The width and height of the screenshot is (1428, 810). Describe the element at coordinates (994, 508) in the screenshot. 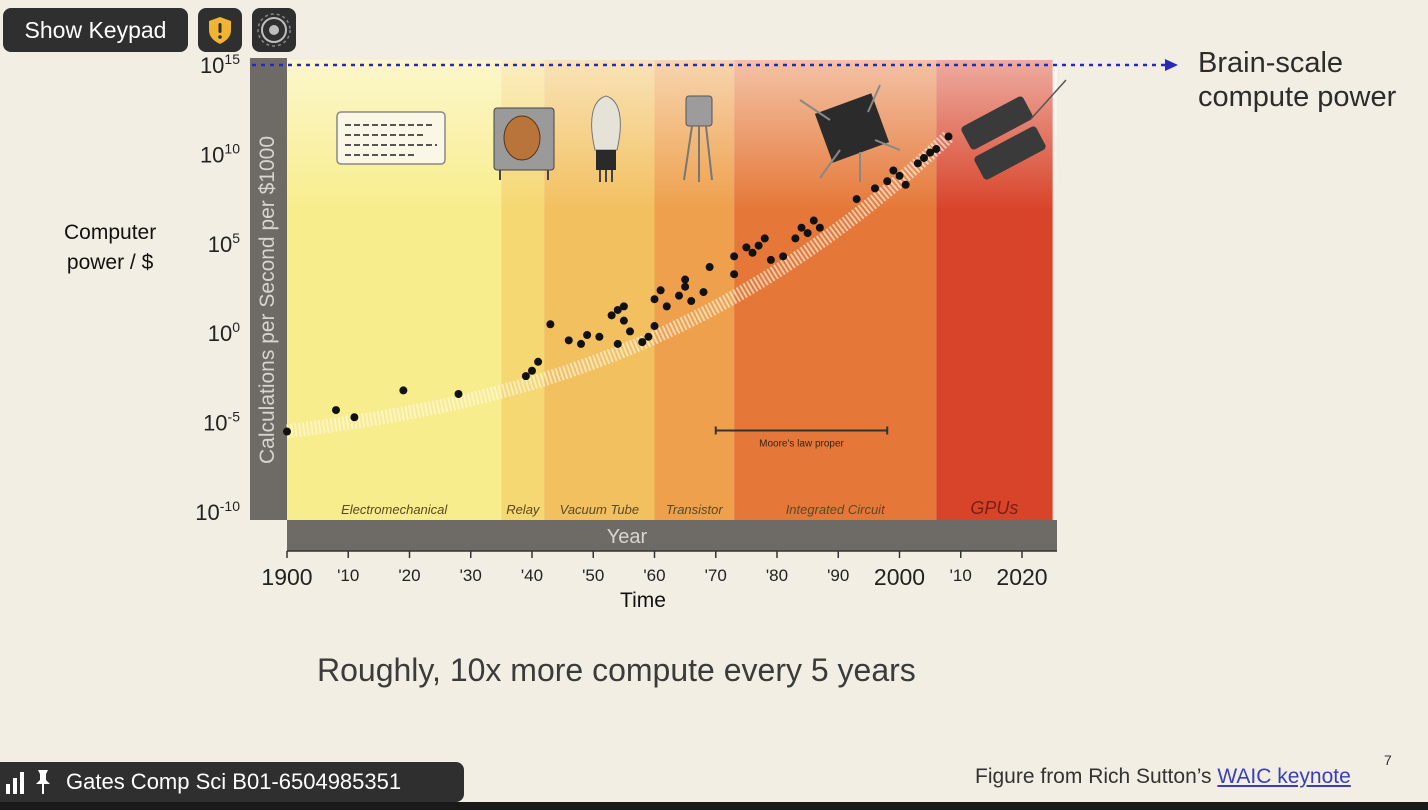

I see `era-label-5: GPUs` at that location.